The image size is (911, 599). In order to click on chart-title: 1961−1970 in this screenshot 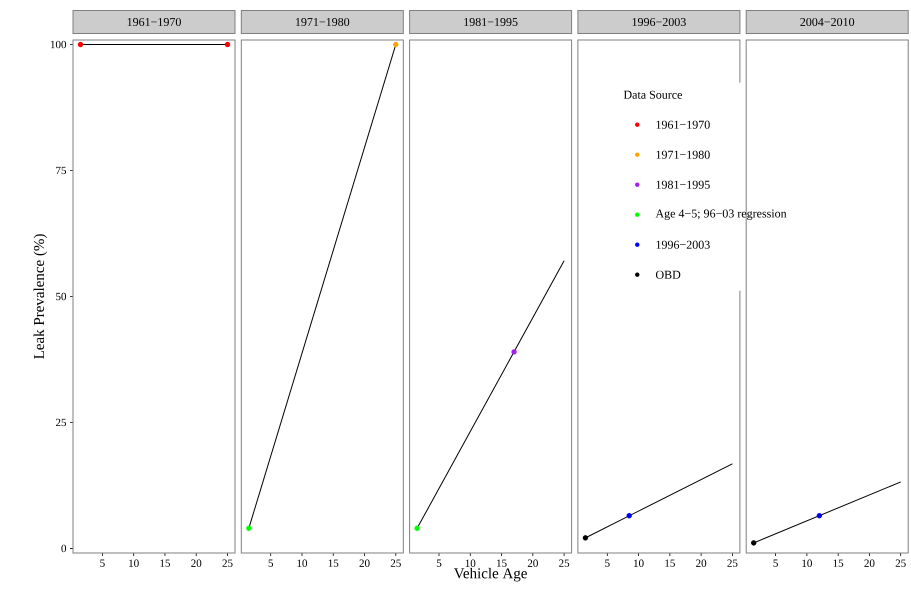, I will do `click(154, 22)`.